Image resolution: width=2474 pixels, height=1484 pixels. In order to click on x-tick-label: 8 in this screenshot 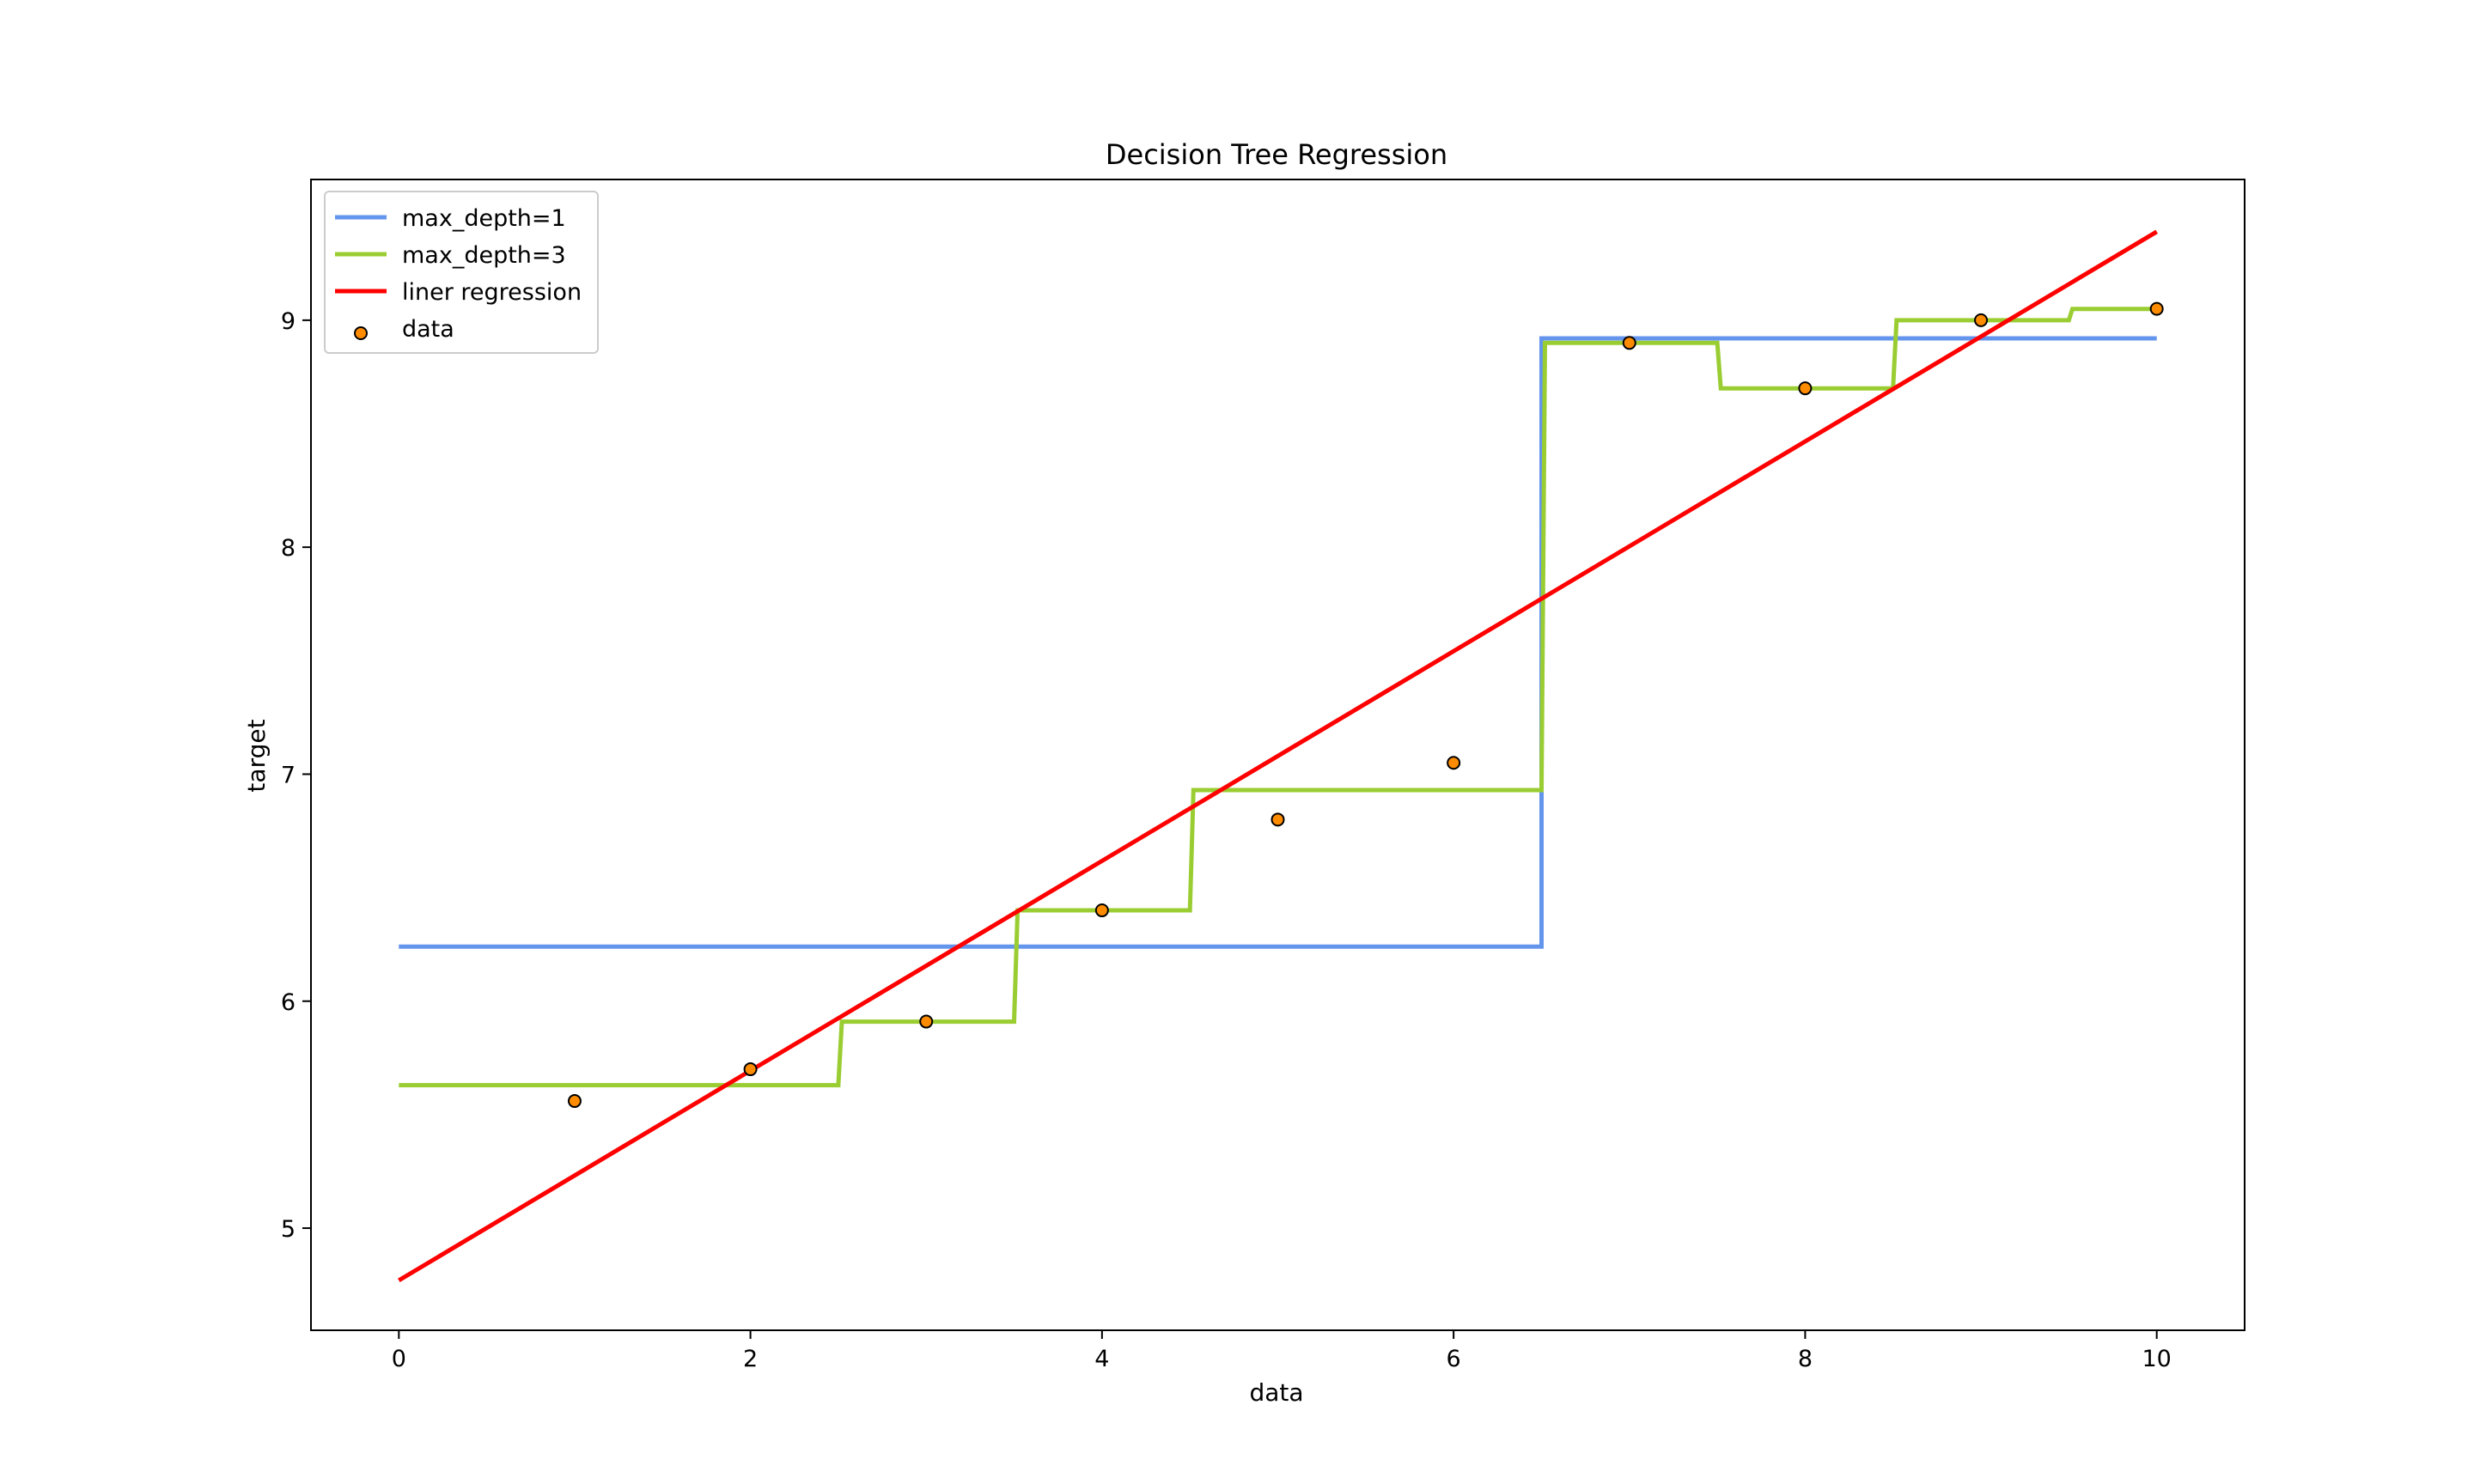, I will do `click(1805, 1359)`.